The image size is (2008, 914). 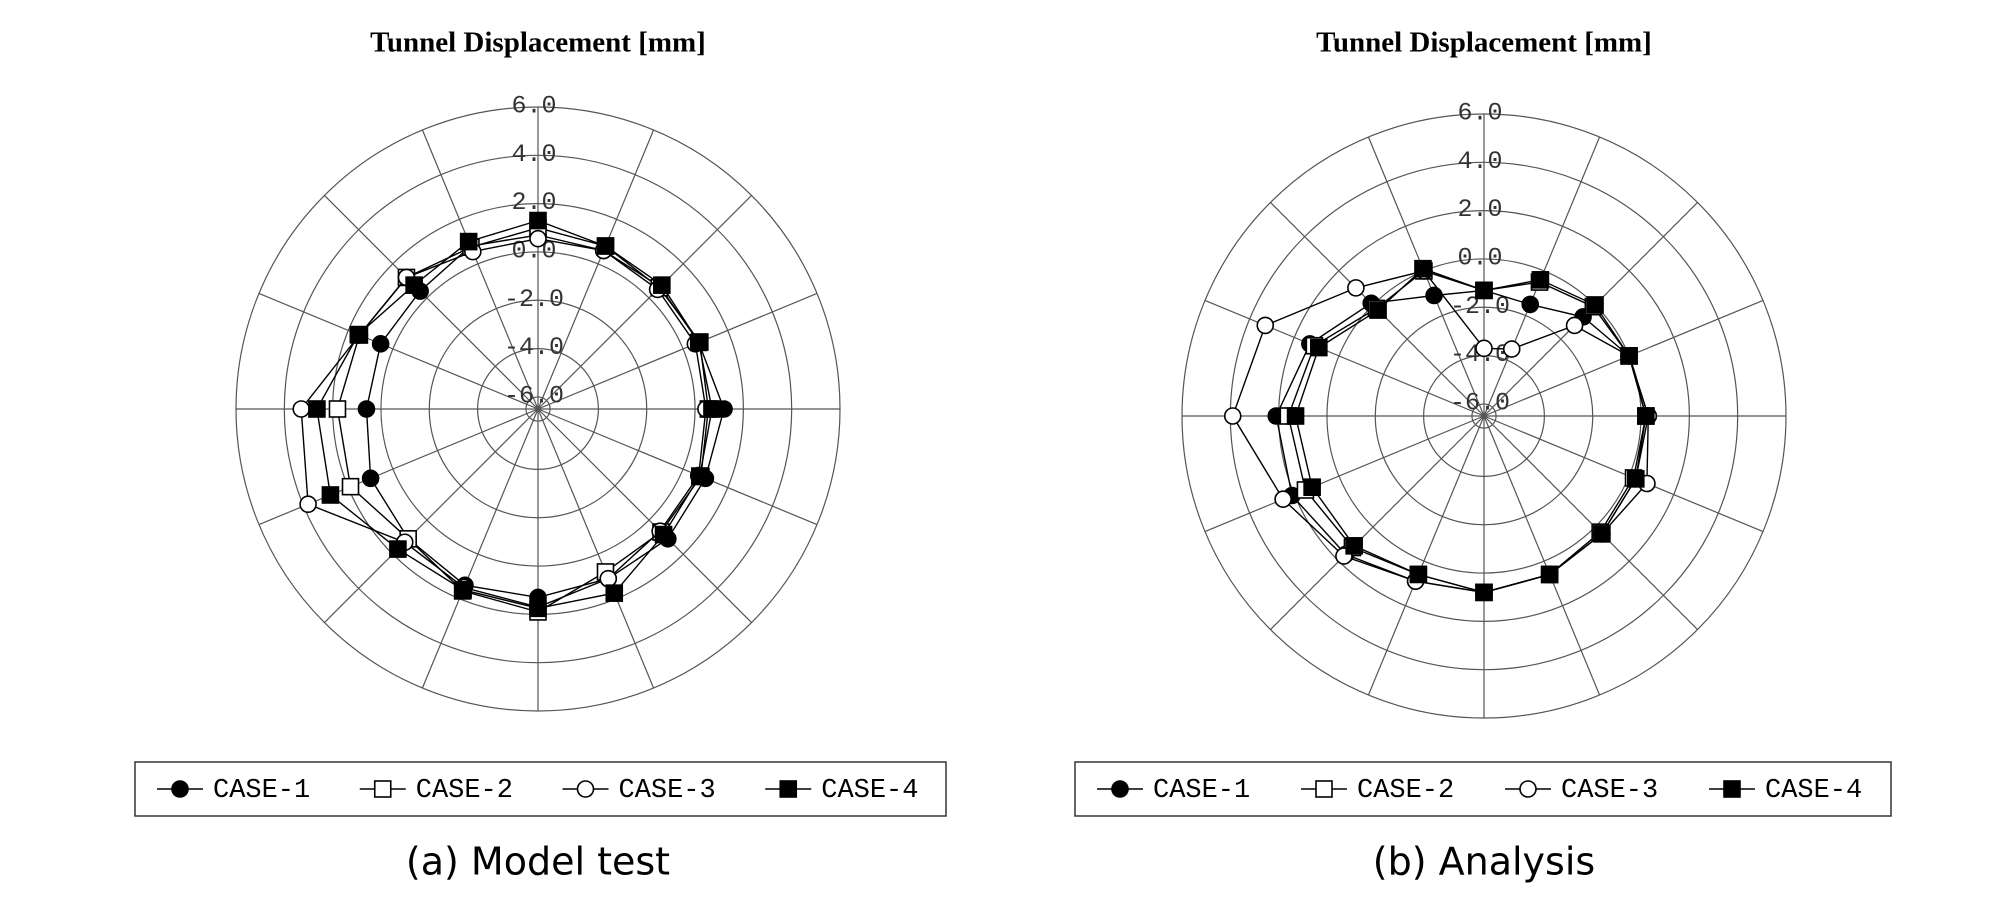 I want to click on series-line, so click(x=514, y=414).